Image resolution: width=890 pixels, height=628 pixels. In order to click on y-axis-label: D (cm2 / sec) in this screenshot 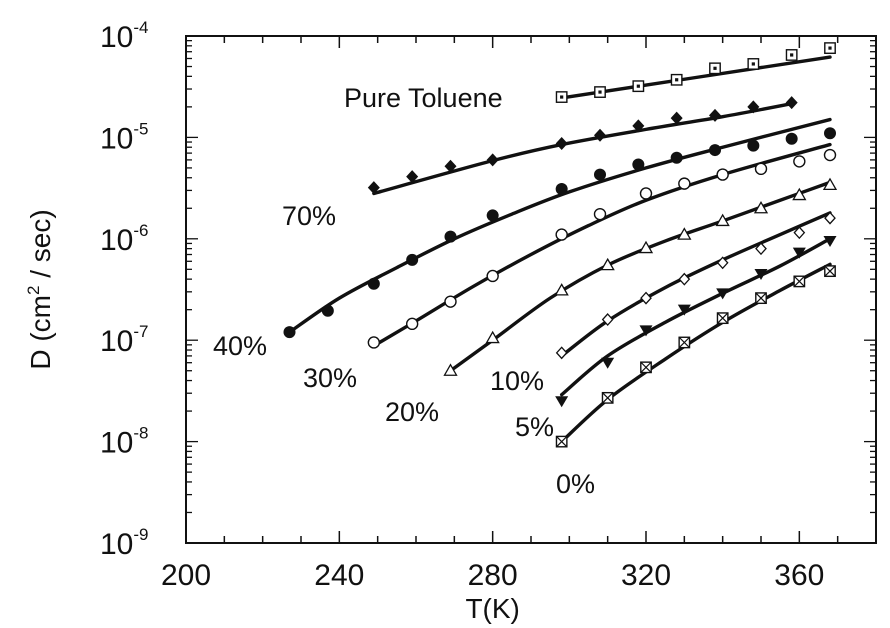, I will do `click(40, 289)`.